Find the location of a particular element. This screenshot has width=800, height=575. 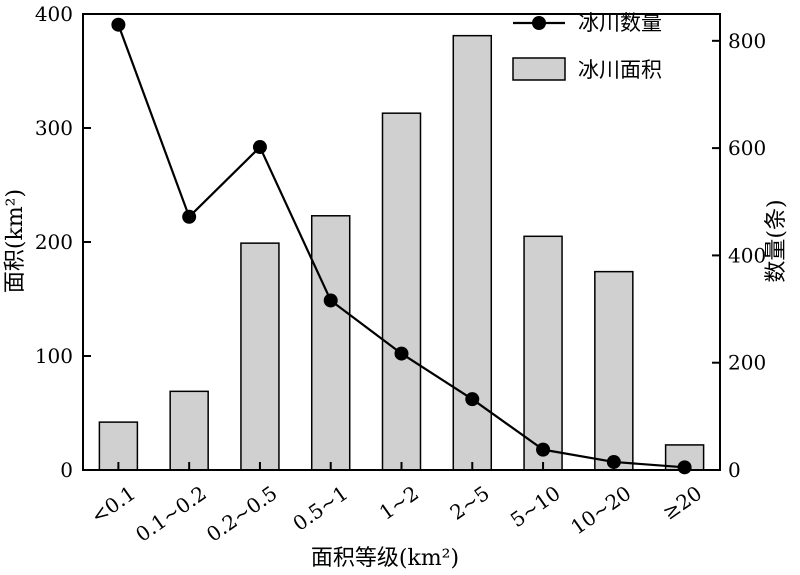

legend-marker-swatch is located at coordinates (539, 23).